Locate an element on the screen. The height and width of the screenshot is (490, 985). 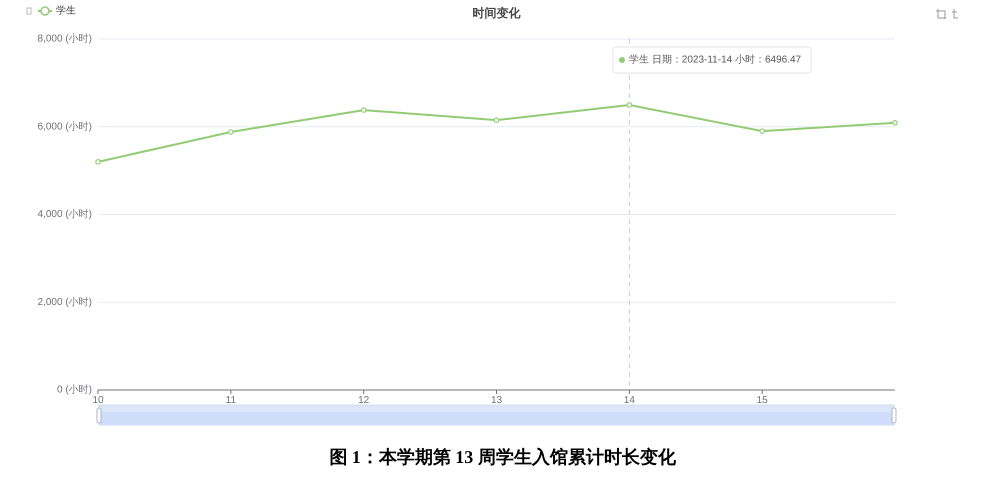
legend-label: 学生 is located at coordinates (66, 10).